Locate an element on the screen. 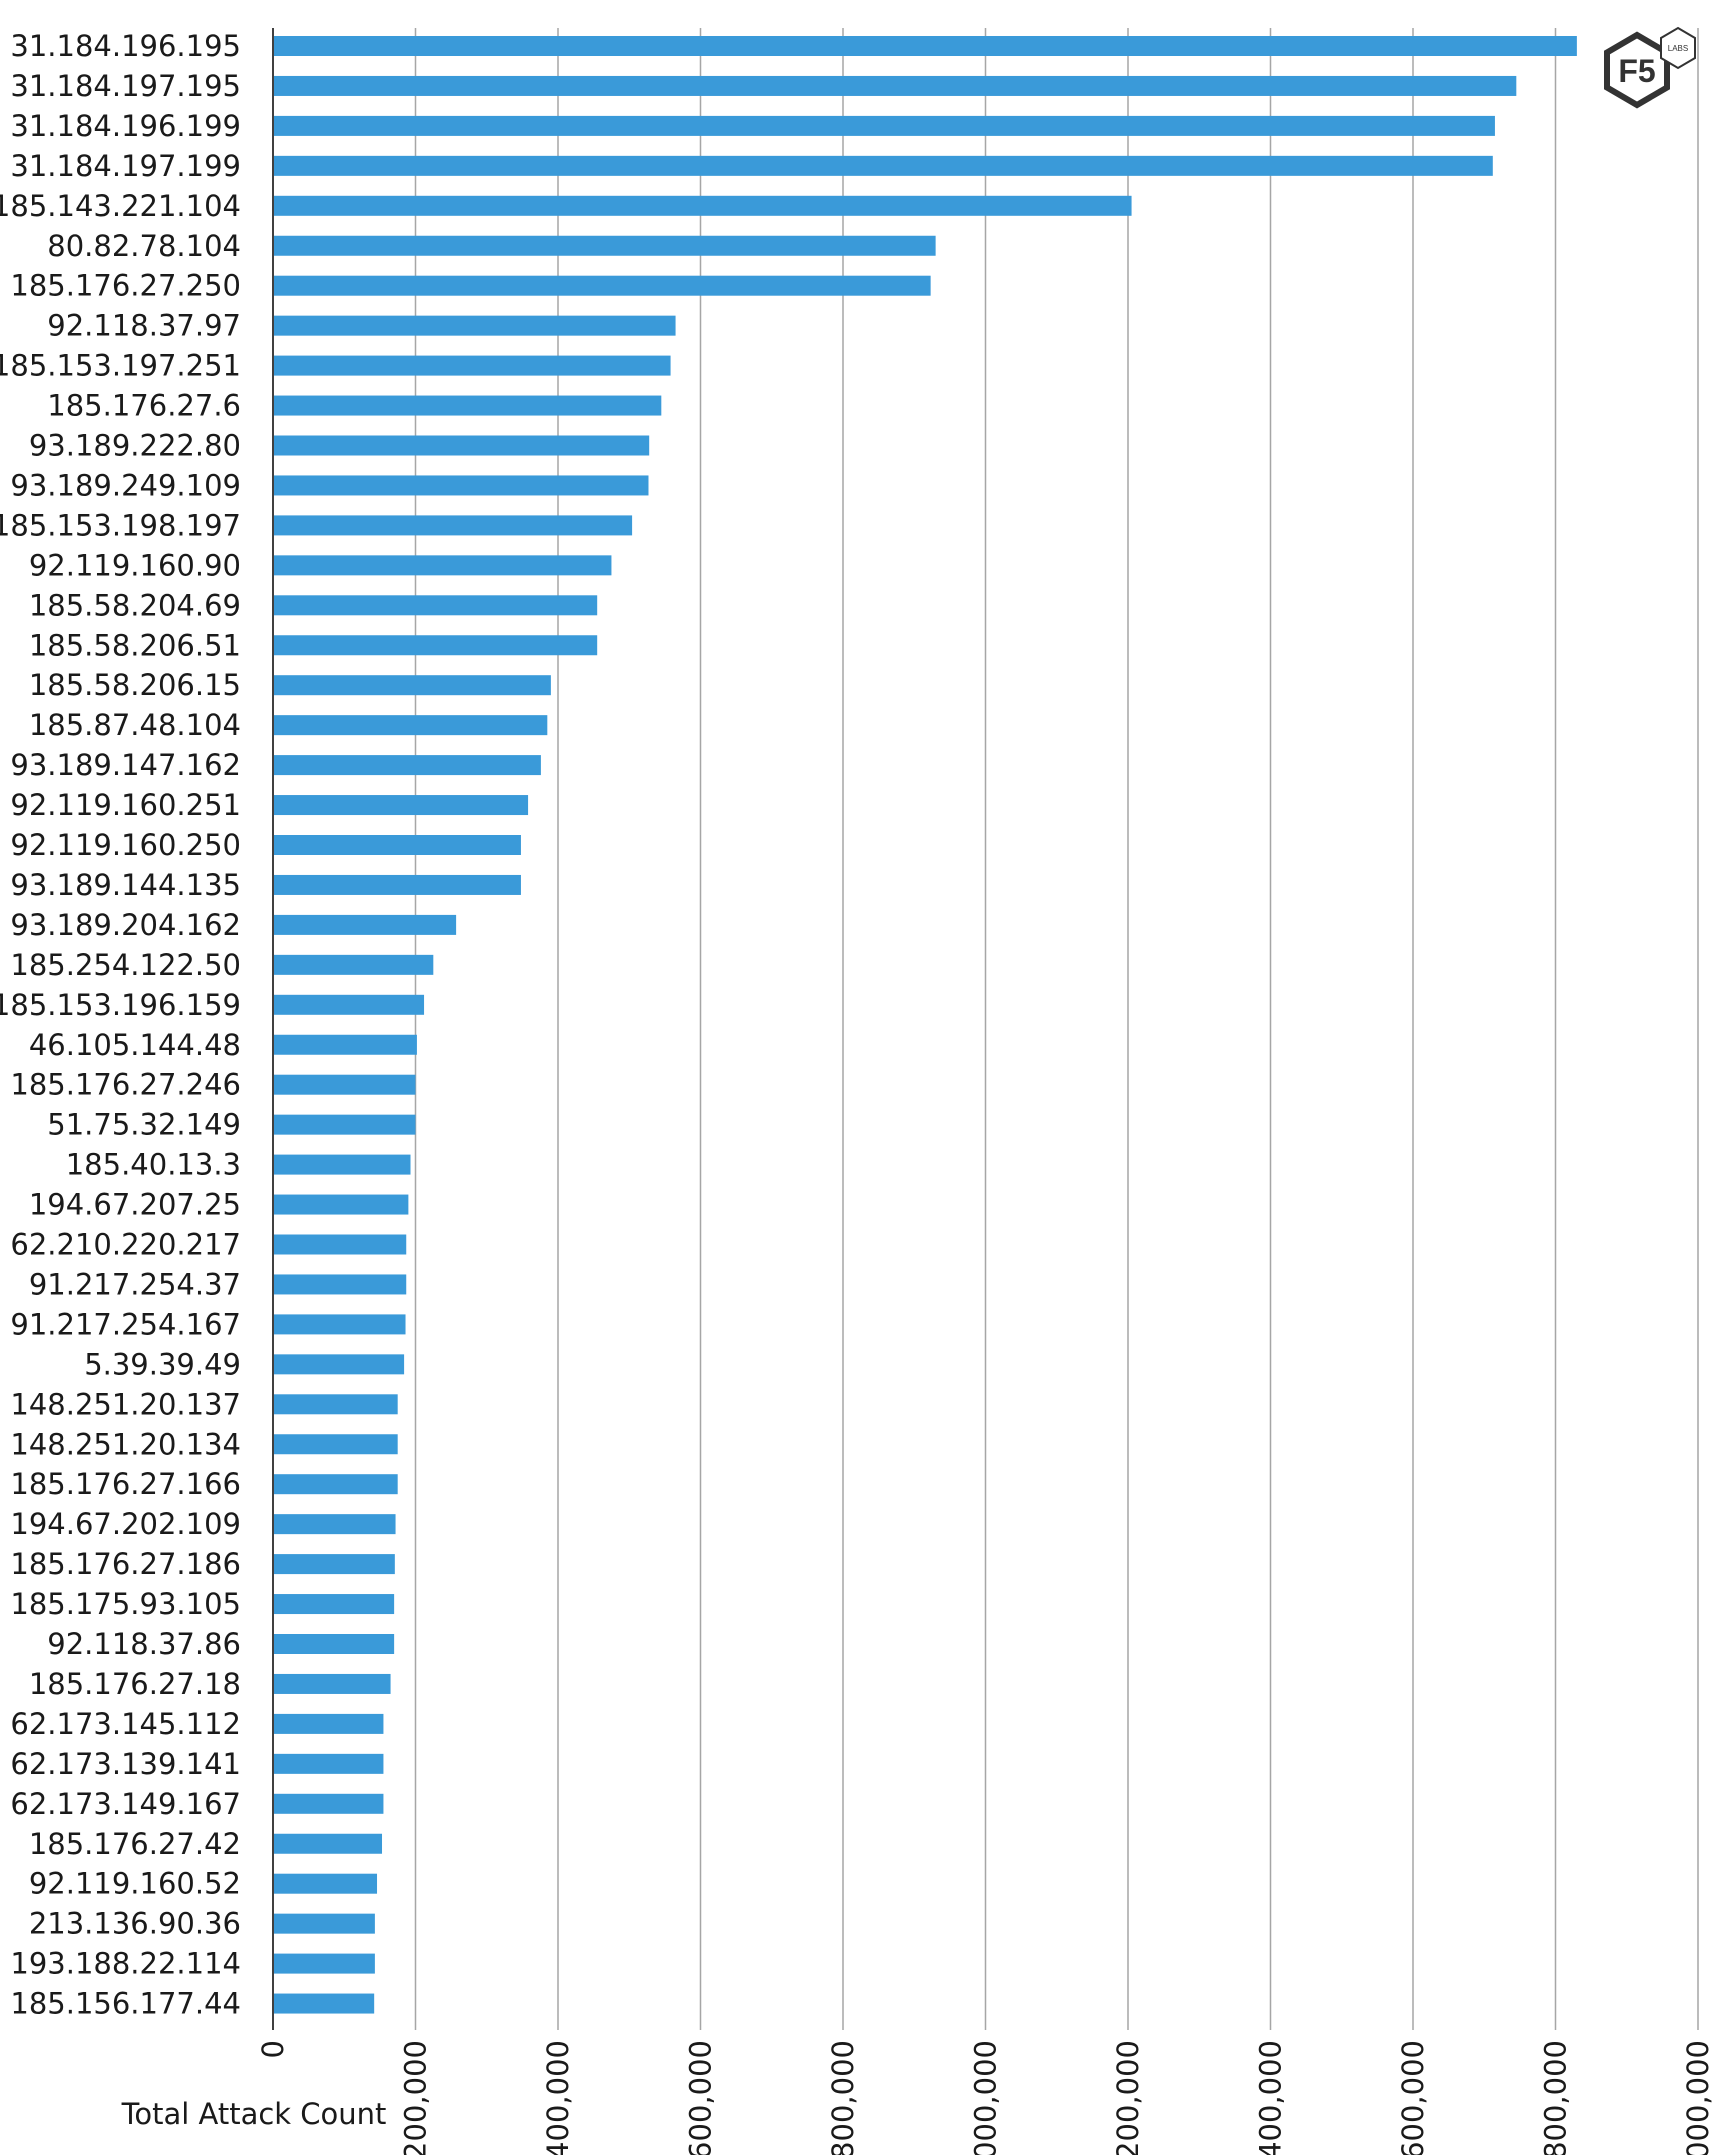 The width and height of the screenshot is (1717, 2155). category-label: 185.153.197.251 is located at coordinates (120, 366).